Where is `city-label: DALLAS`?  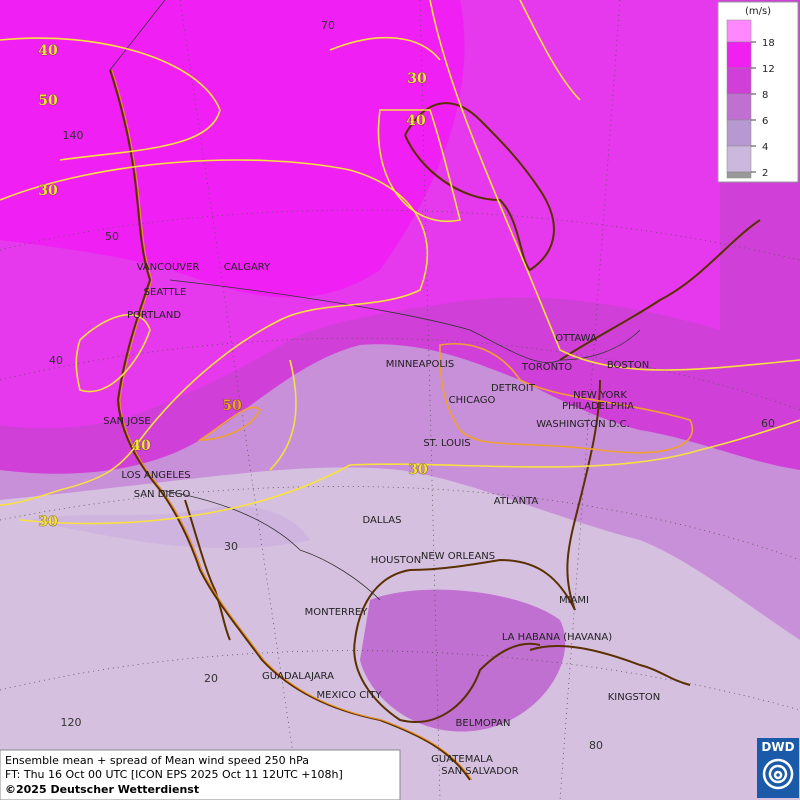
city-label: DALLAS is located at coordinates (382, 520).